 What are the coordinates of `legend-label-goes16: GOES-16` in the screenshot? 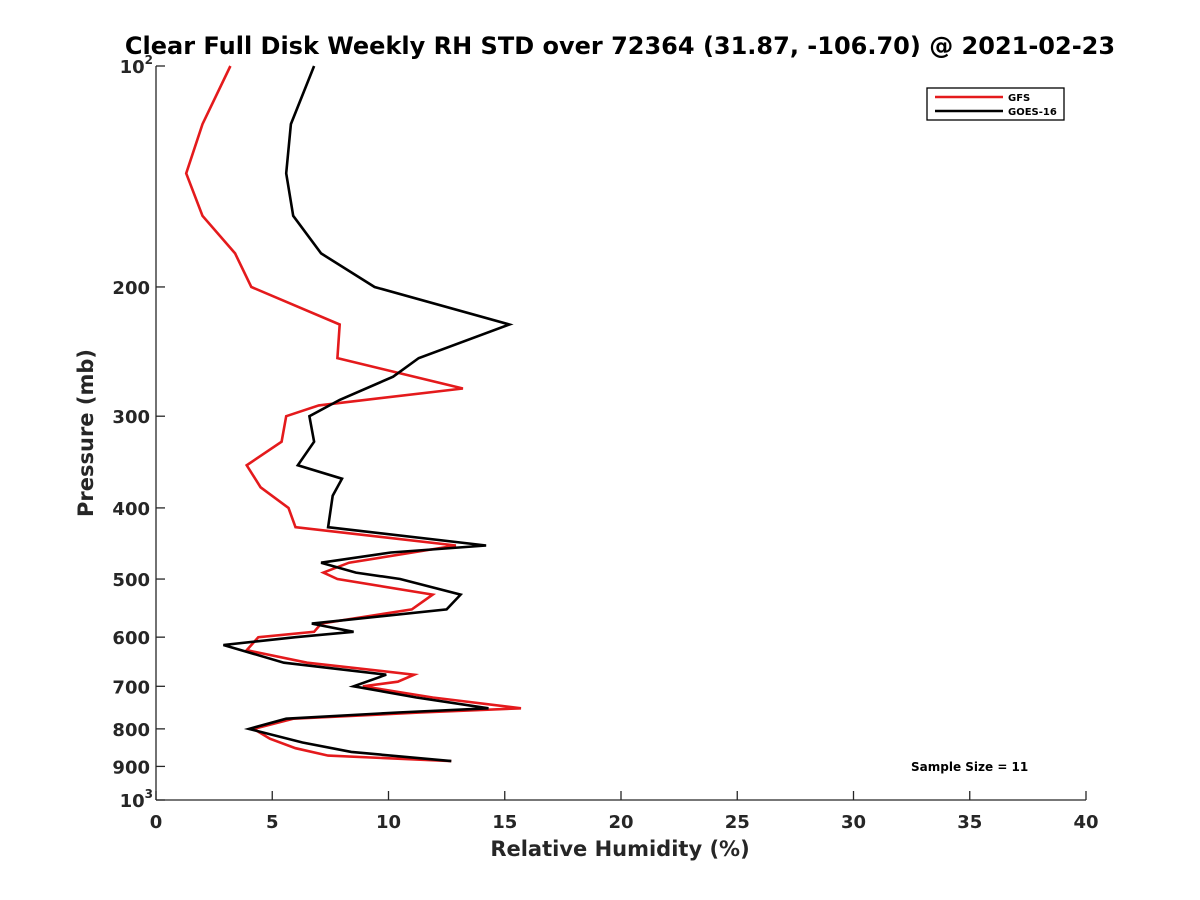 It's located at (1032, 112).